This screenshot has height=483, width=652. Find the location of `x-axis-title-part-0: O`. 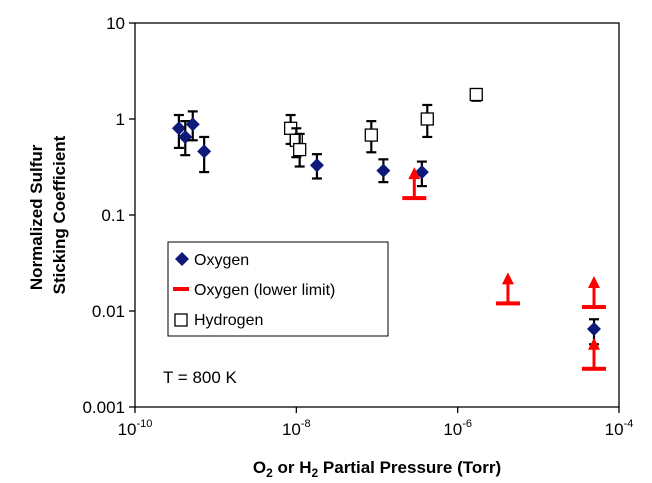

x-axis-title-part-0: O is located at coordinates (259, 467).